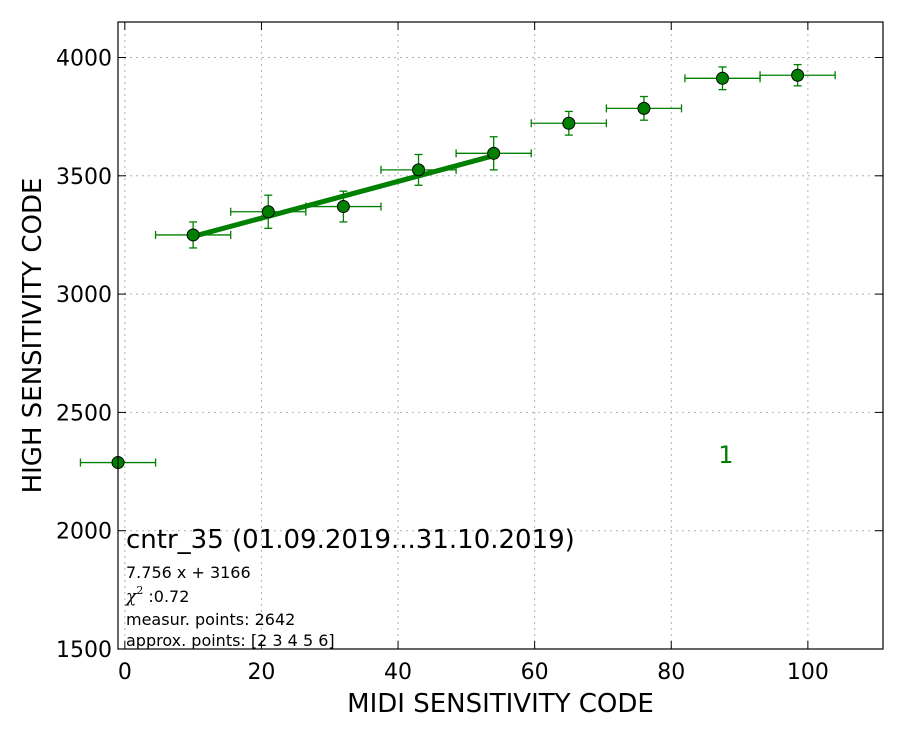 The image size is (910, 746). I want to click on annotation-chi-squared: χ2 :0.72, so click(157, 595).